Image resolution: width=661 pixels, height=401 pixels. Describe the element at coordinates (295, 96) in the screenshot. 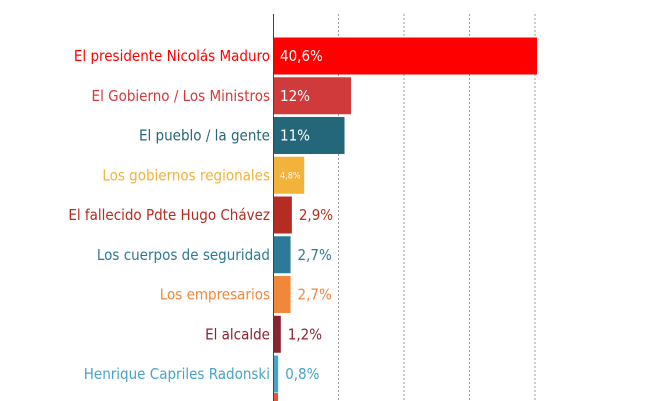

I see `value-label: 12%` at that location.